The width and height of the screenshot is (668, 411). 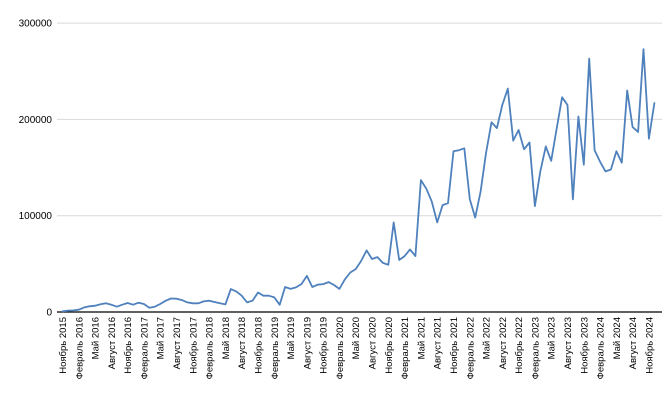 What do you see at coordinates (193, 345) in the screenshot?
I see `x-tick-label: Ноябрь 2017` at bounding box center [193, 345].